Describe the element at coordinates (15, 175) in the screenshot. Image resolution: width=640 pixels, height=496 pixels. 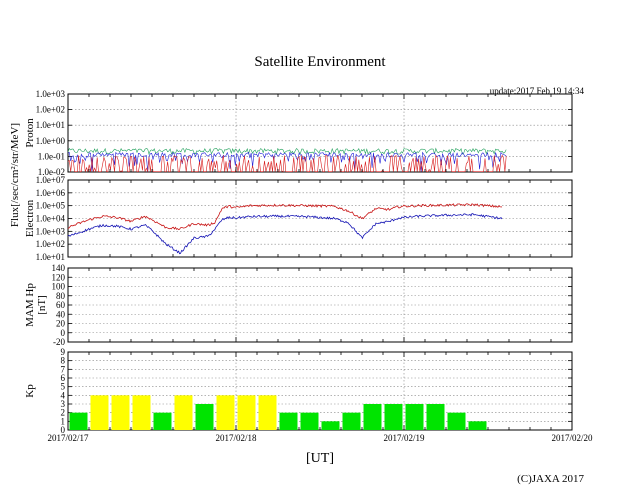
I see `shared-y-axis-label: Flux[/sec/cm²/str/MeV]` at that location.